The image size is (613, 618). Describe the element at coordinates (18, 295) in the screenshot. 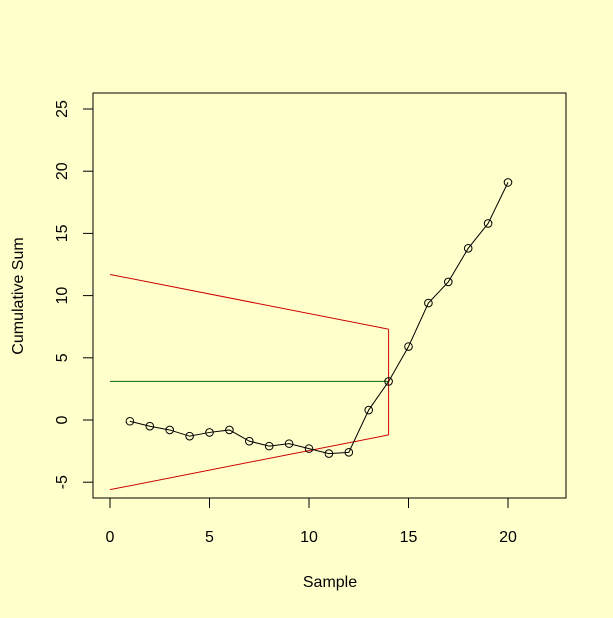

I see `y-axis-label: Cumulative Sum` at that location.